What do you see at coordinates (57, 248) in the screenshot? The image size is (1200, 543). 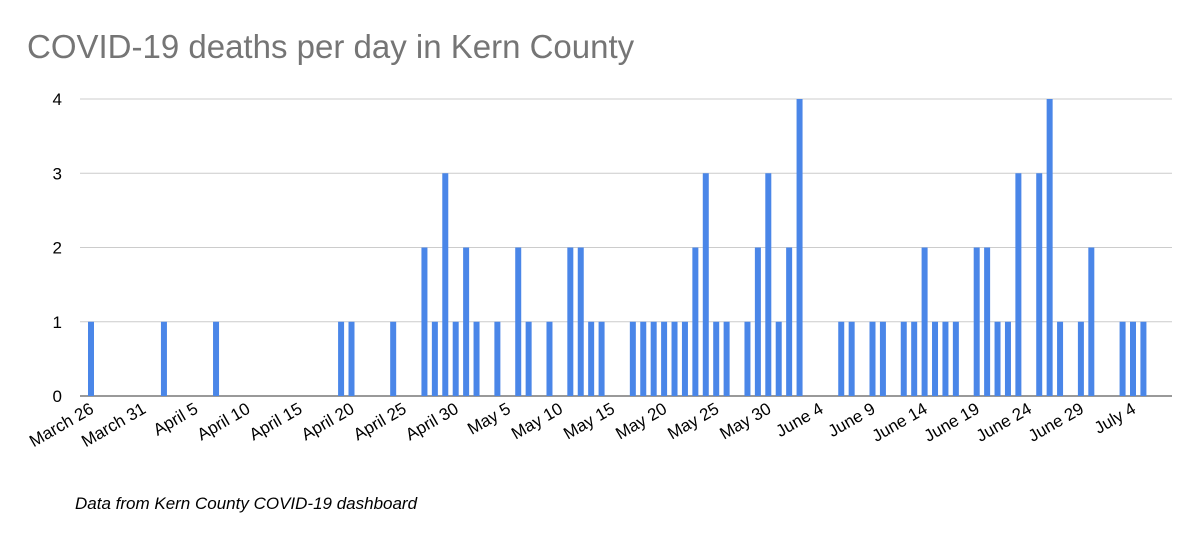 I see `y-tick-label: 2` at bounding box center [57, 248].